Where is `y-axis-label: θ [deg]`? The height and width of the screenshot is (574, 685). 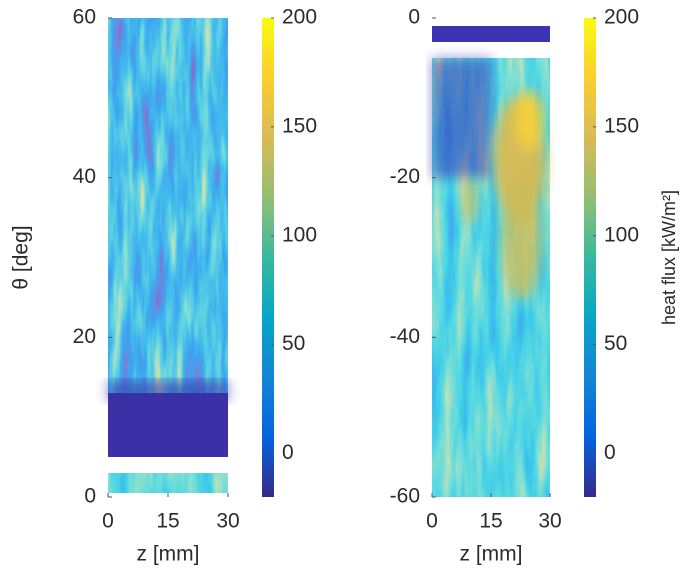 y-axis-label: θ [deg] is located at coordinates (21, 257).